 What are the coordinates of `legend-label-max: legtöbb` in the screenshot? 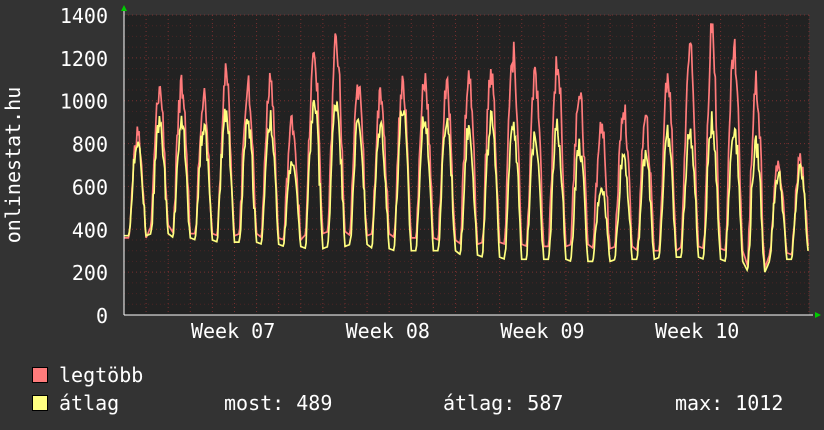 It's located at (101, 375).